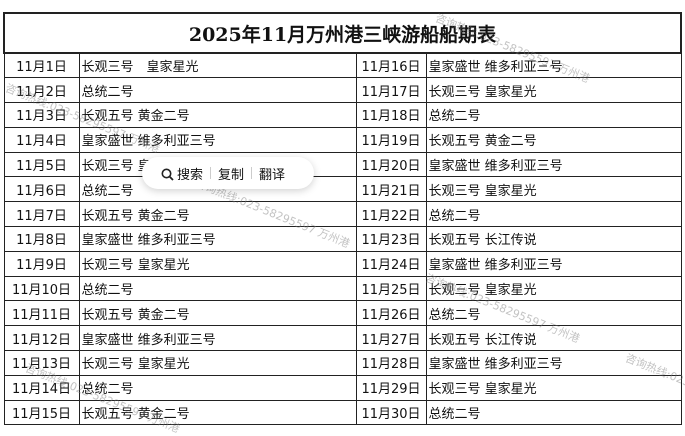 Image resolution: width=685 pixels, height=436 pixels. What do you see at coordinates (167, 174) in the screenshot?
I see `search-icon` at bounding box center [167, 174].